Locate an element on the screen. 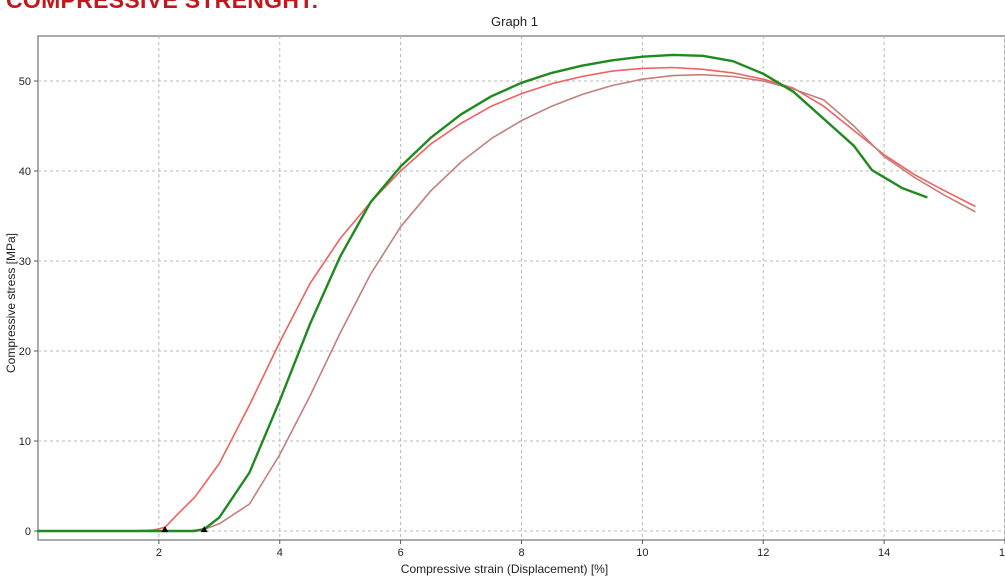 The image size is (1005, 577). x-tick-label: 12 is located at coordinates (763, 553).